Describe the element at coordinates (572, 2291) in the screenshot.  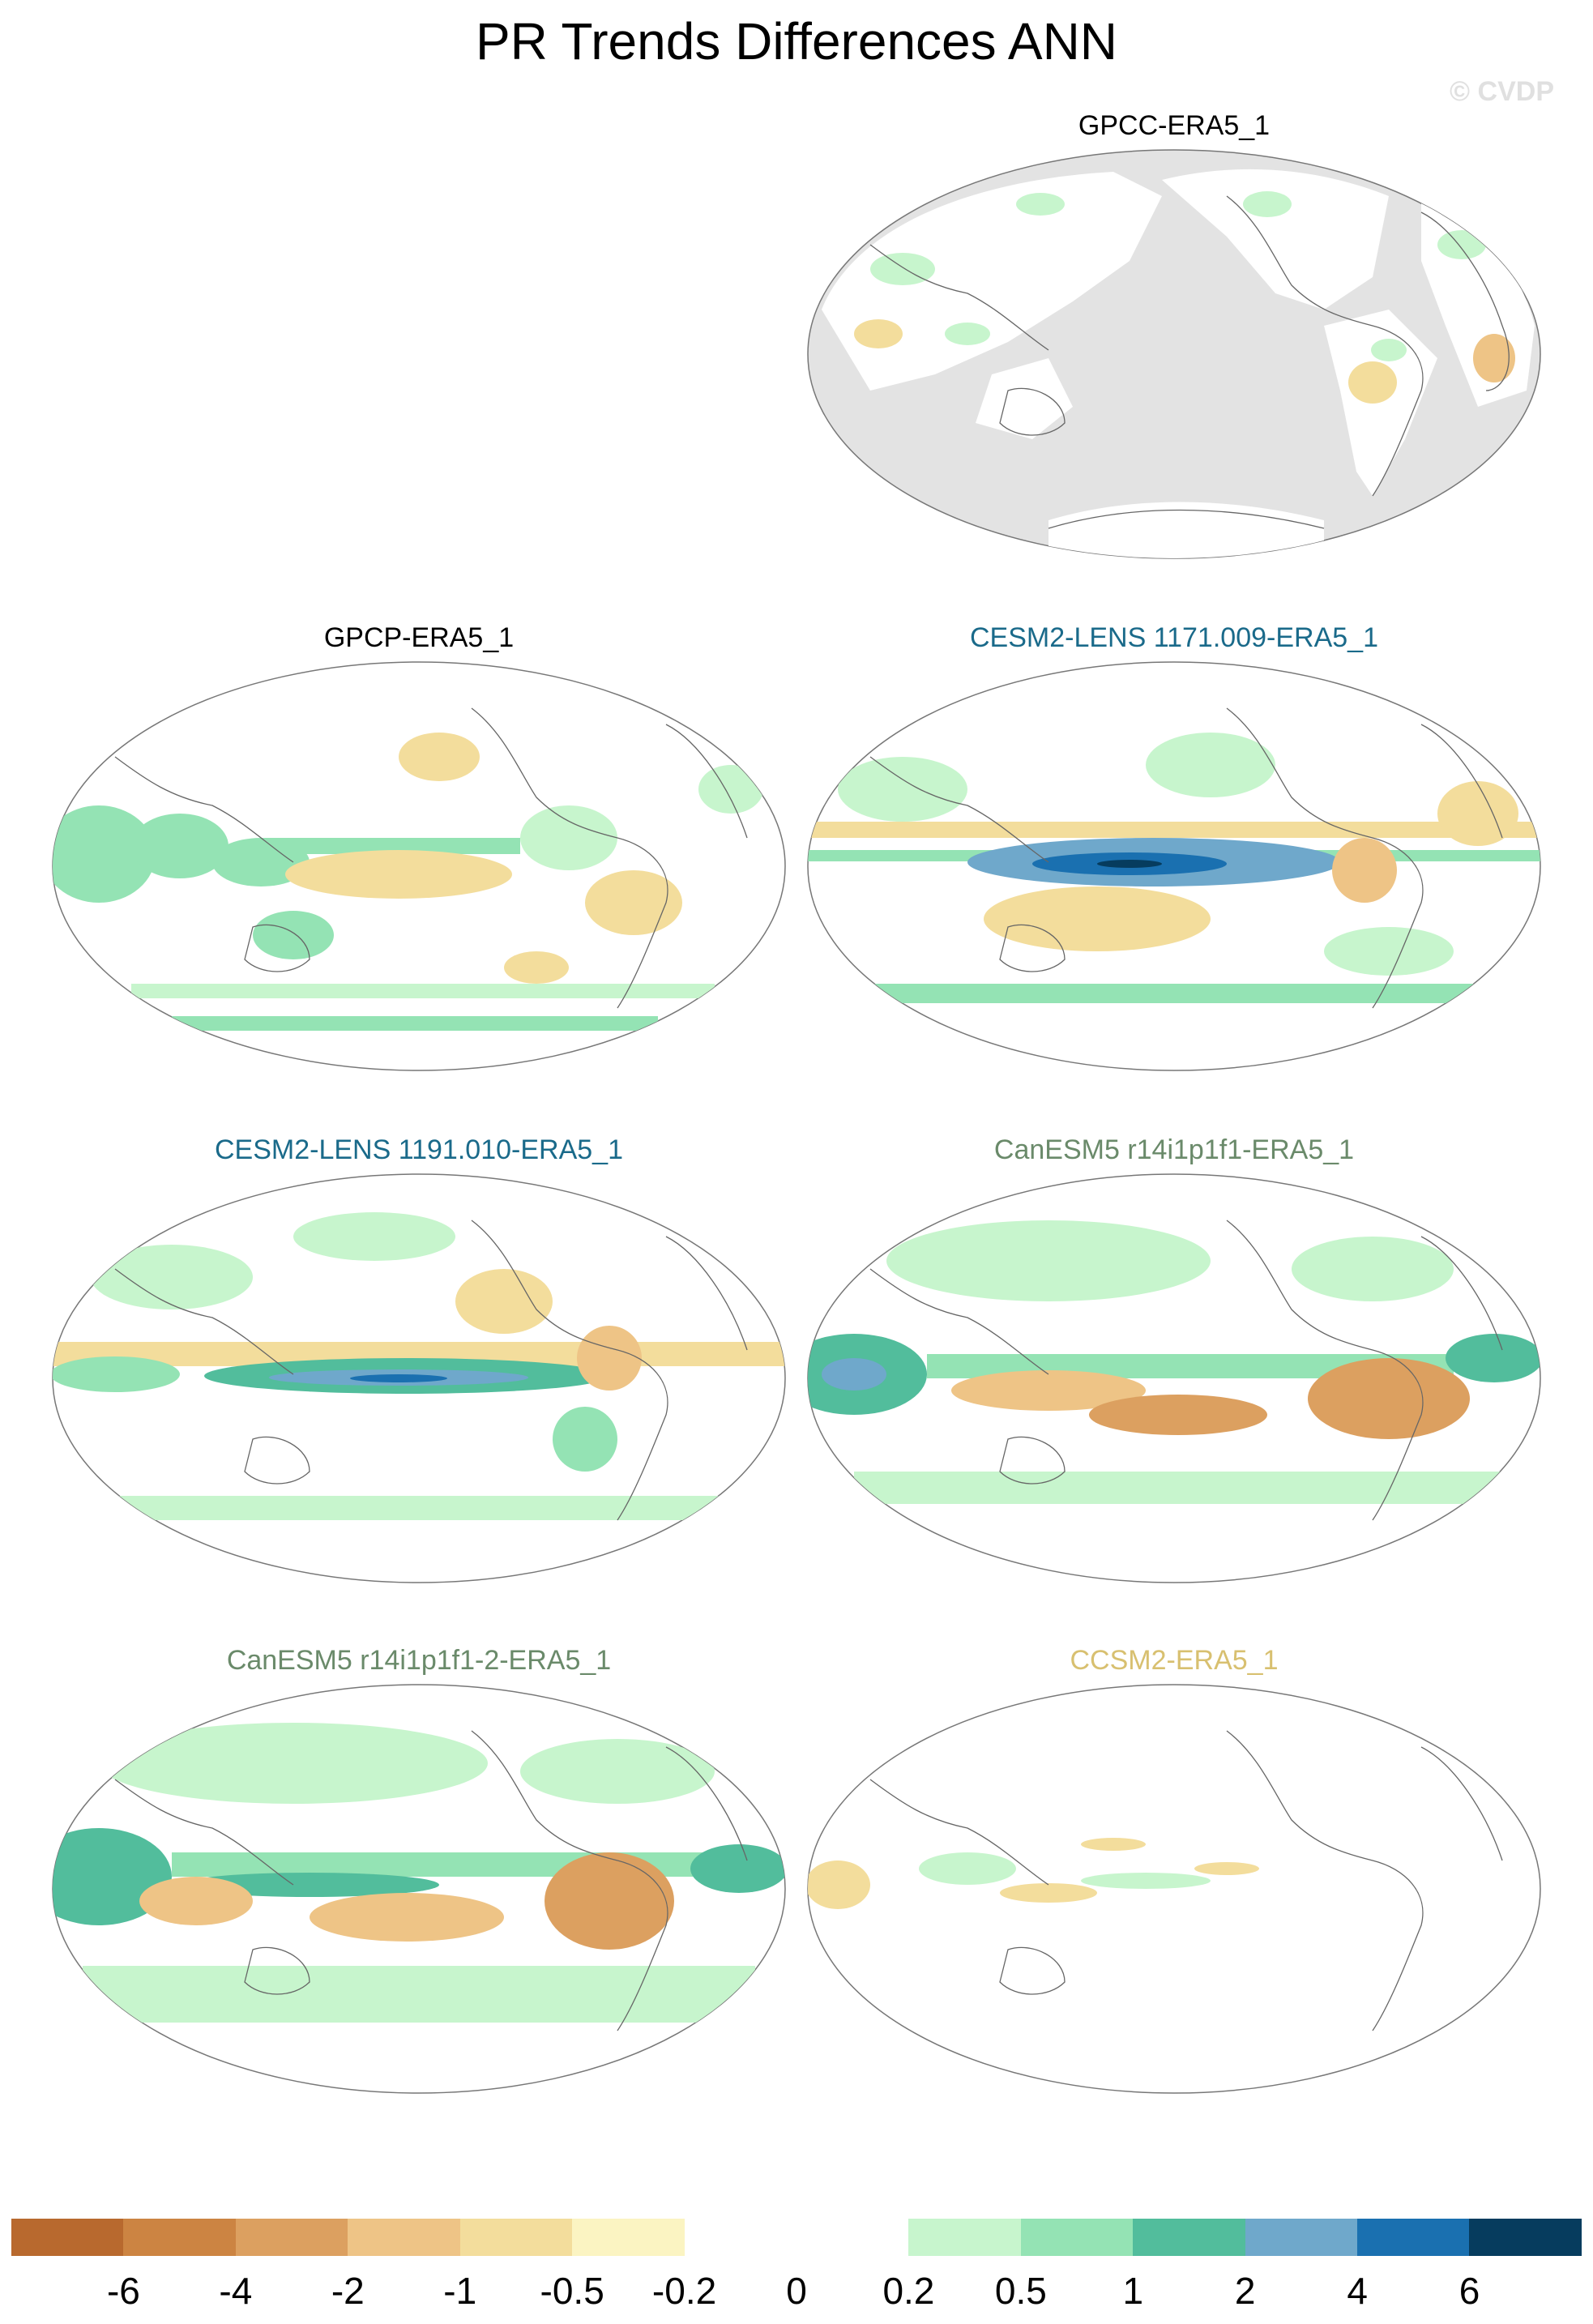
I see `colorbar-tick-label: -0.5` at that location.